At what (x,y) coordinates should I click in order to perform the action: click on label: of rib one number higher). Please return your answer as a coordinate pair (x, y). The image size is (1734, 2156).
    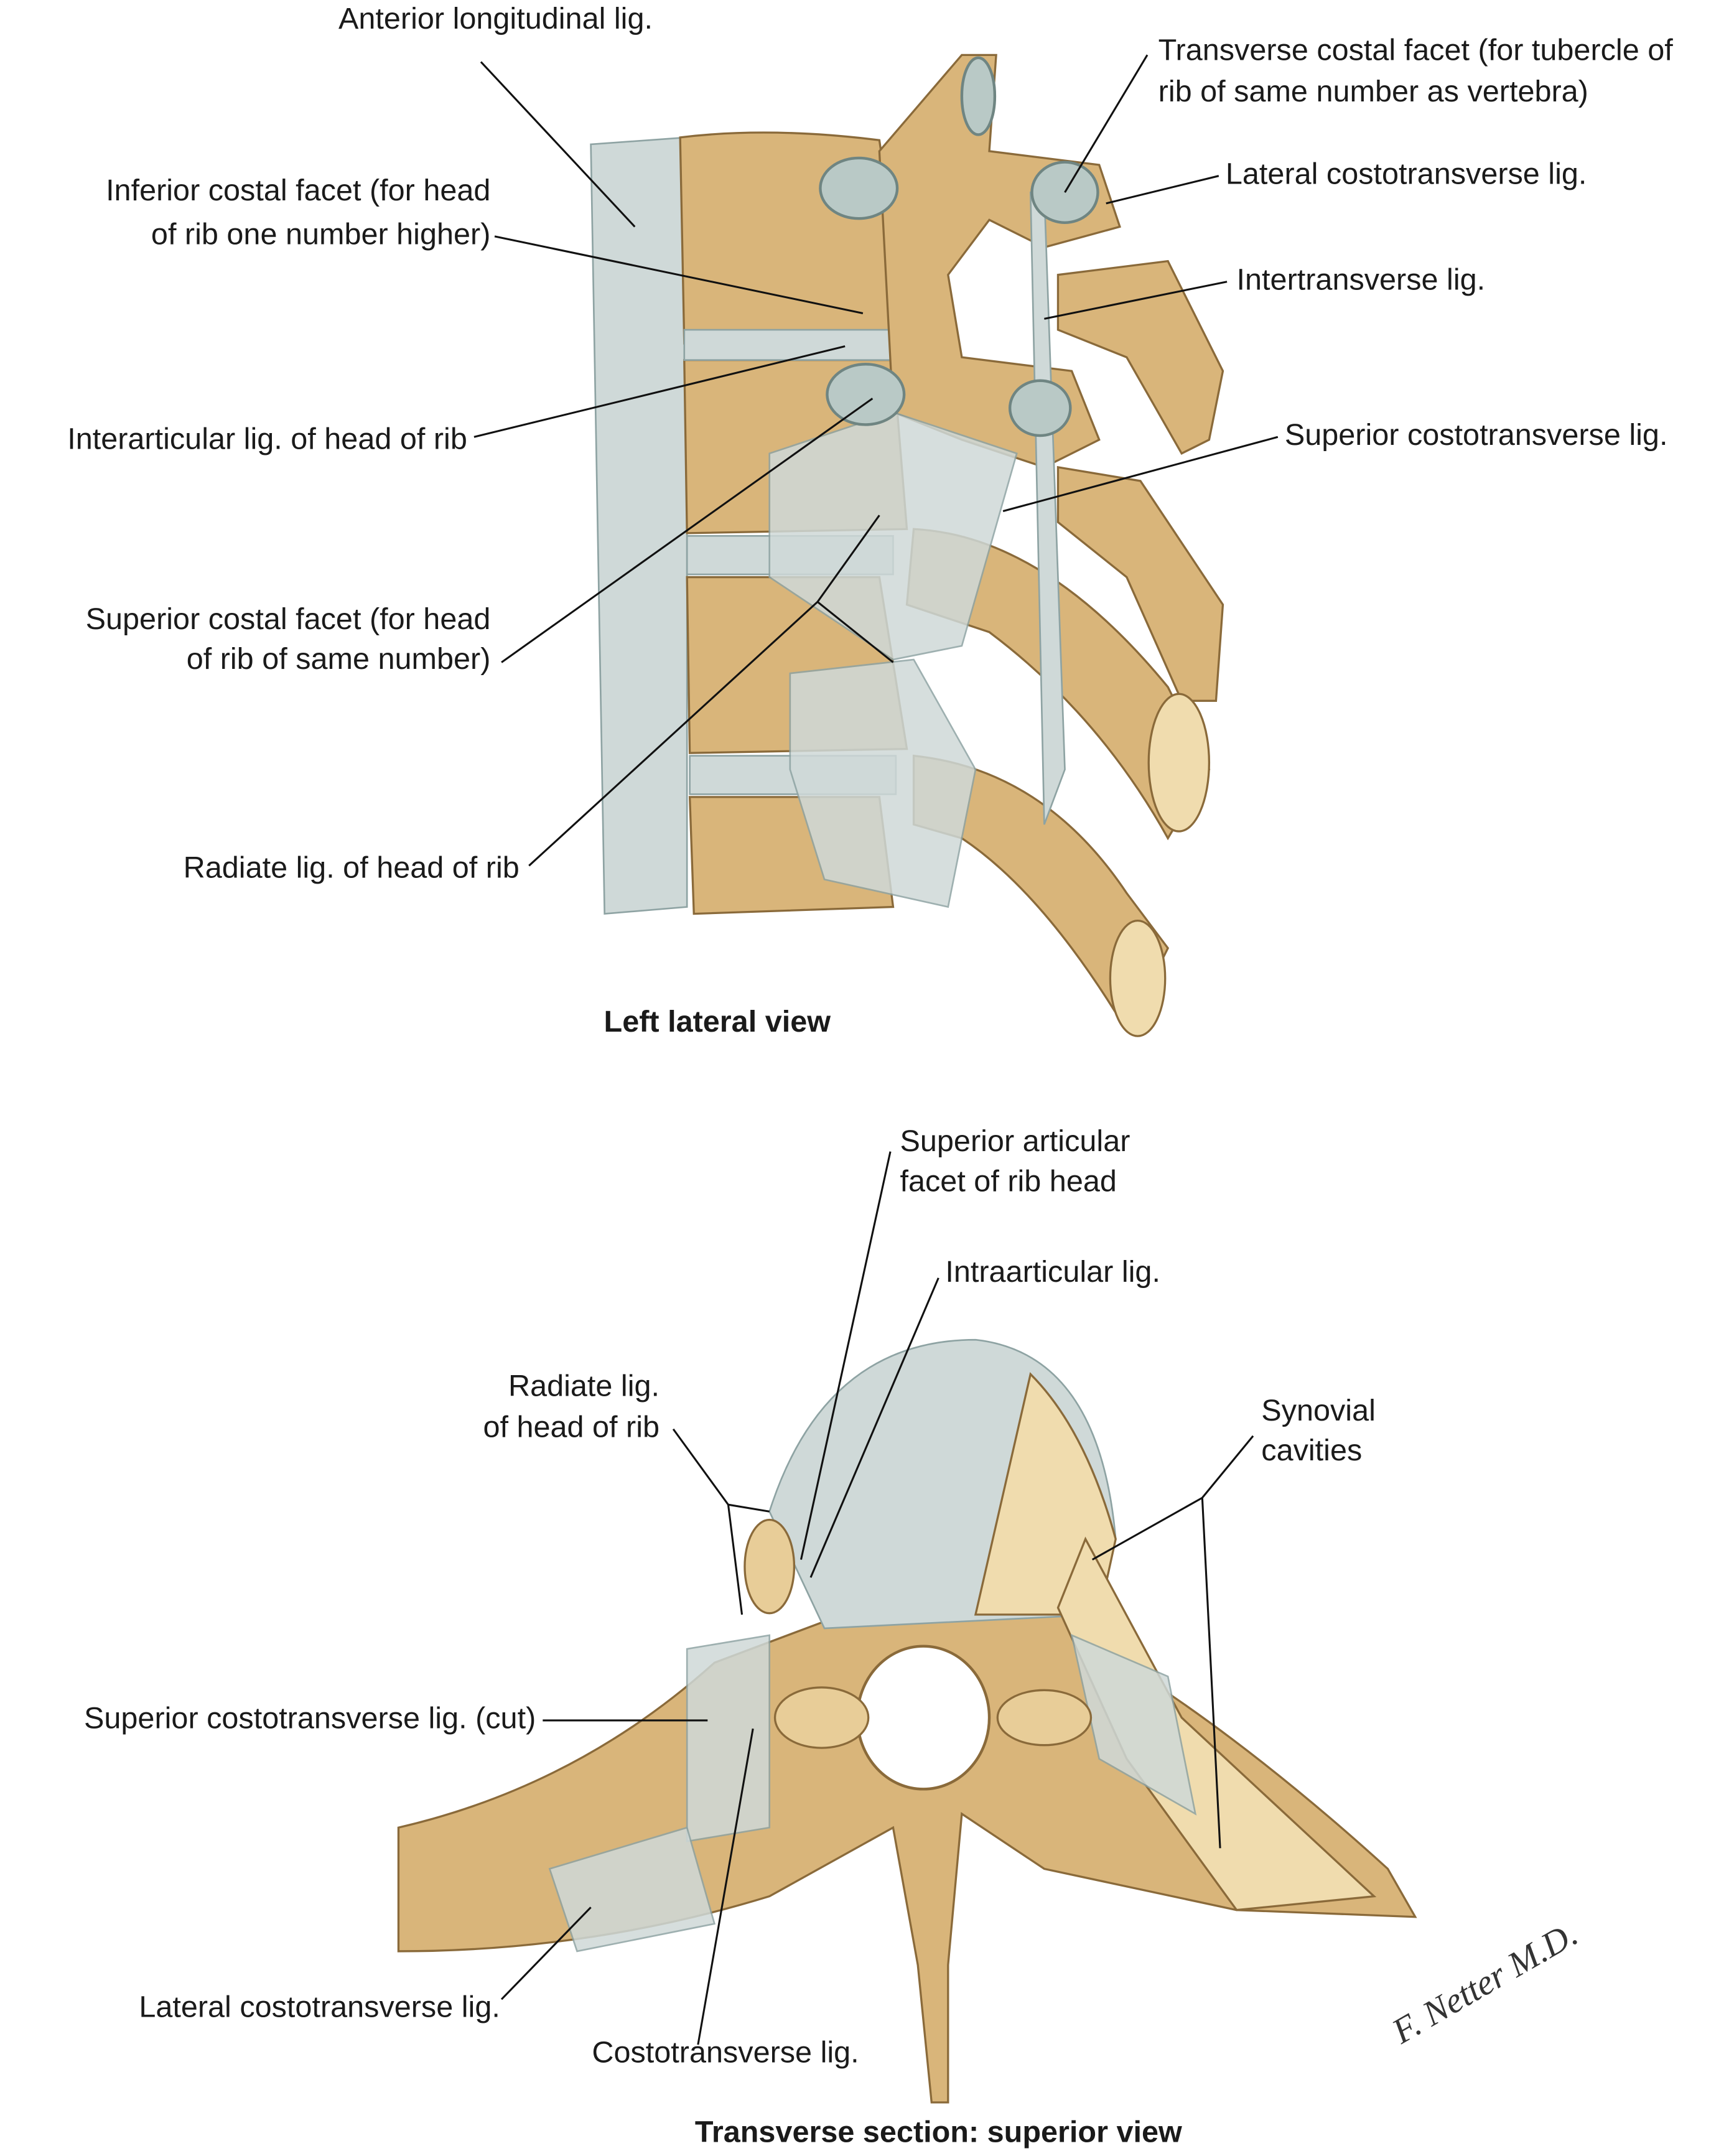
    Looking at the image, I should click on (320, 234).